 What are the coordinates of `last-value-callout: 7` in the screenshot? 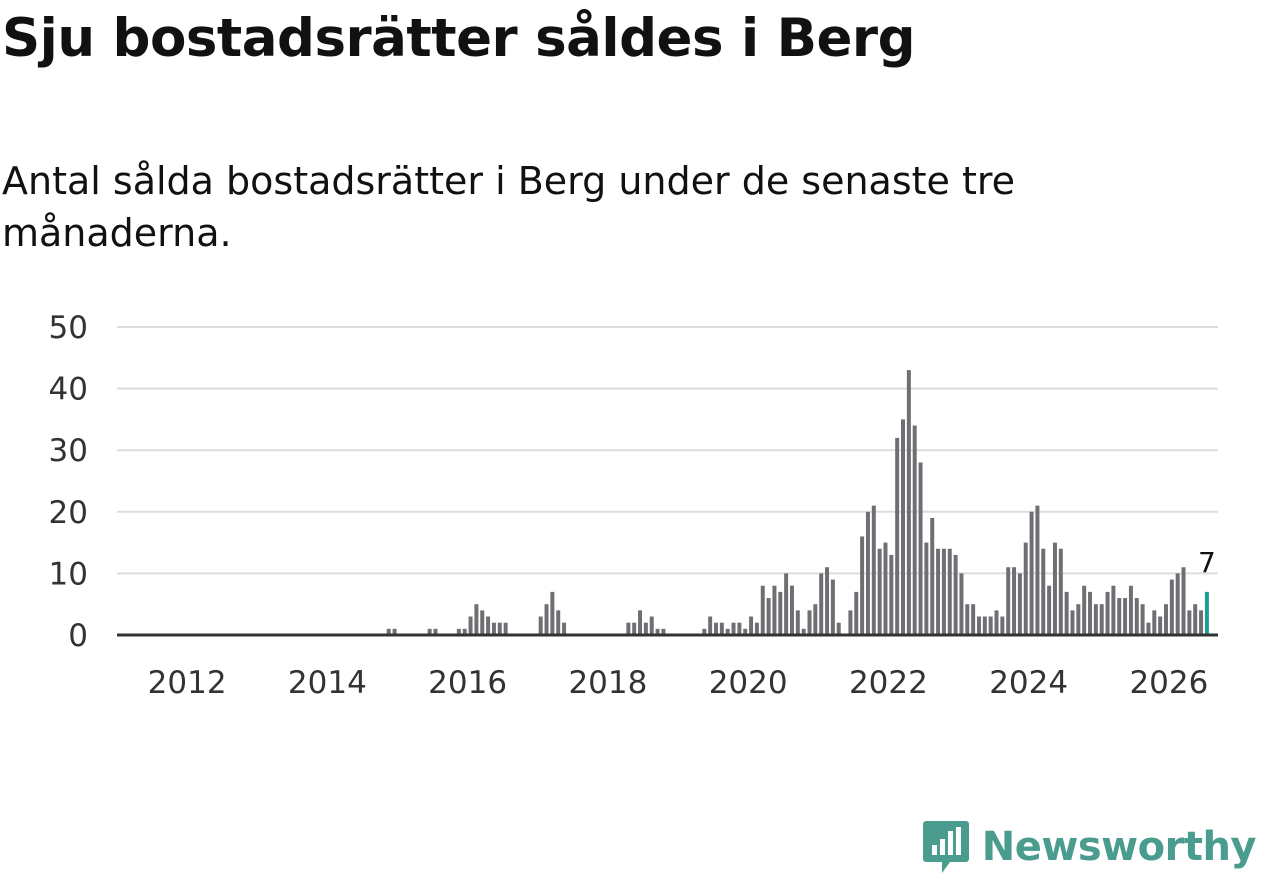 It's located at (1207, 562).